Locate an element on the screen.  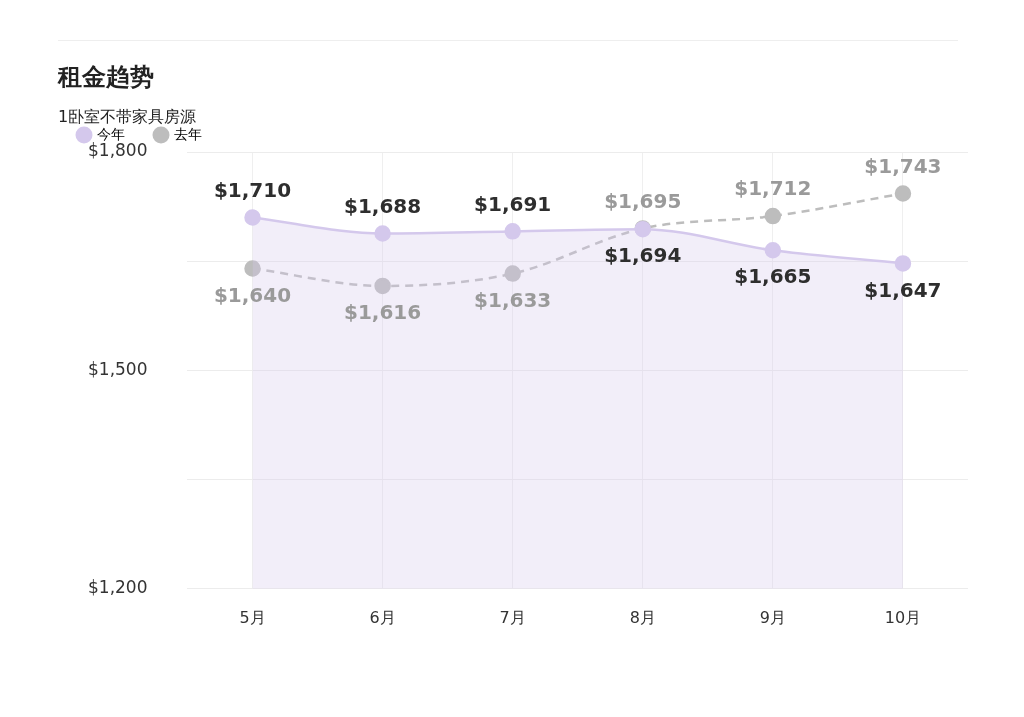
data-label: $1,694 is located at coordinates (643, 255).